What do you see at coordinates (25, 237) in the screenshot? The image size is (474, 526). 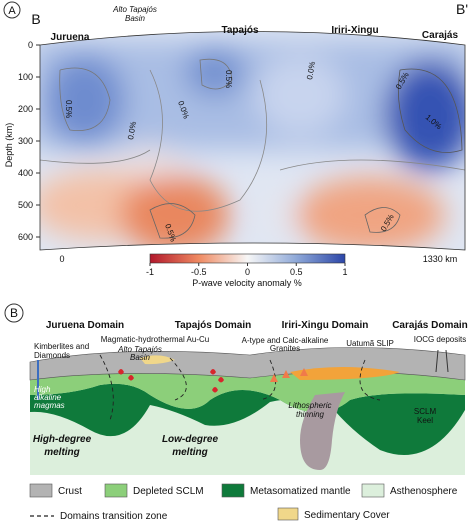 I see `y-tick-label: 600` at bounding box center [25, 237].